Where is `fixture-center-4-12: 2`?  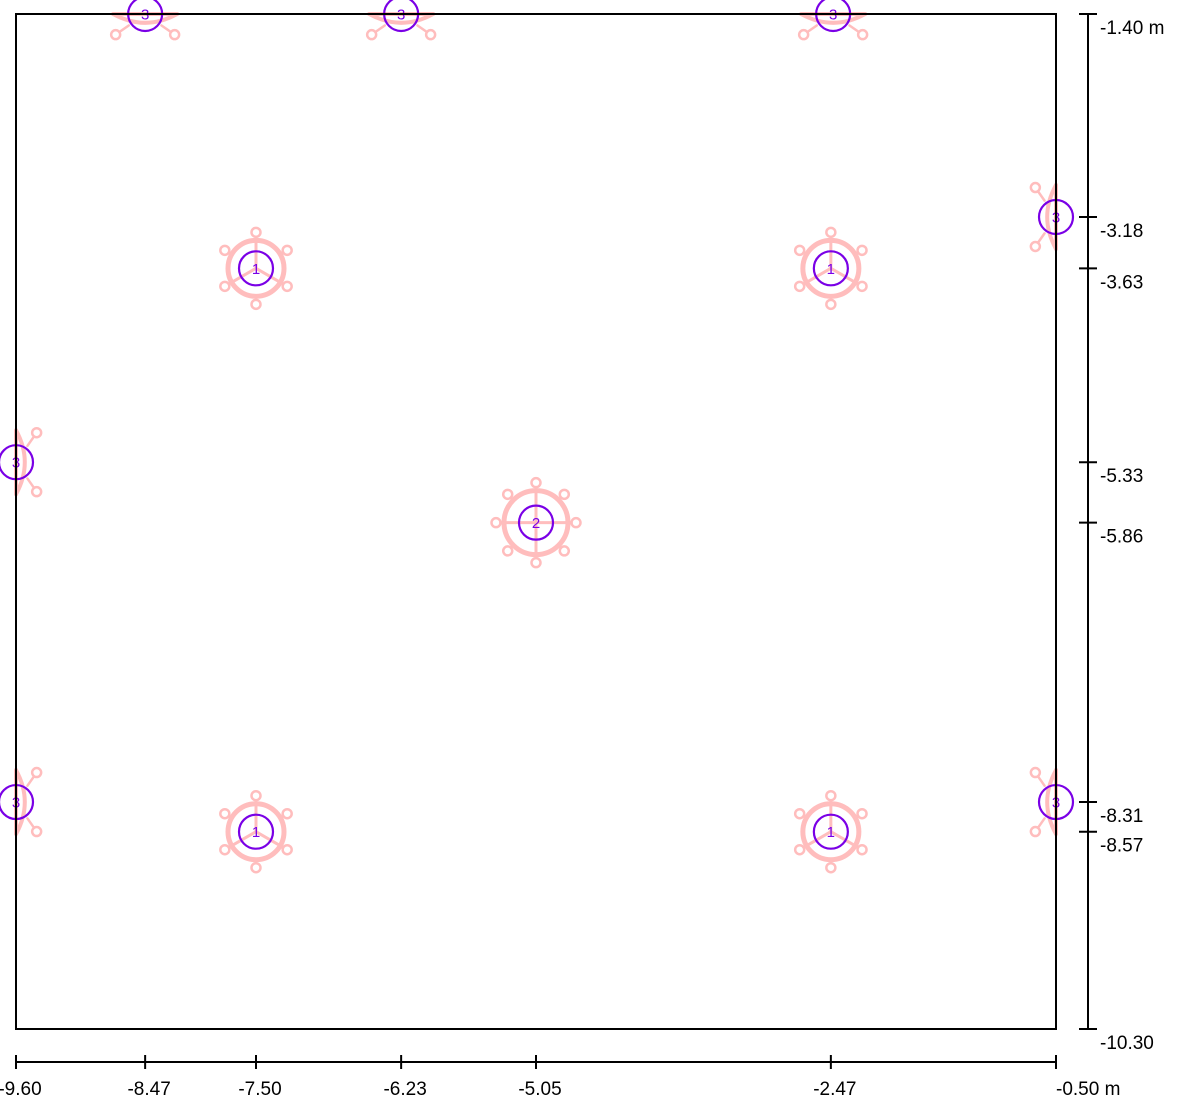
fixture-center-4-12: 2 is located at coordinates (536, 522).